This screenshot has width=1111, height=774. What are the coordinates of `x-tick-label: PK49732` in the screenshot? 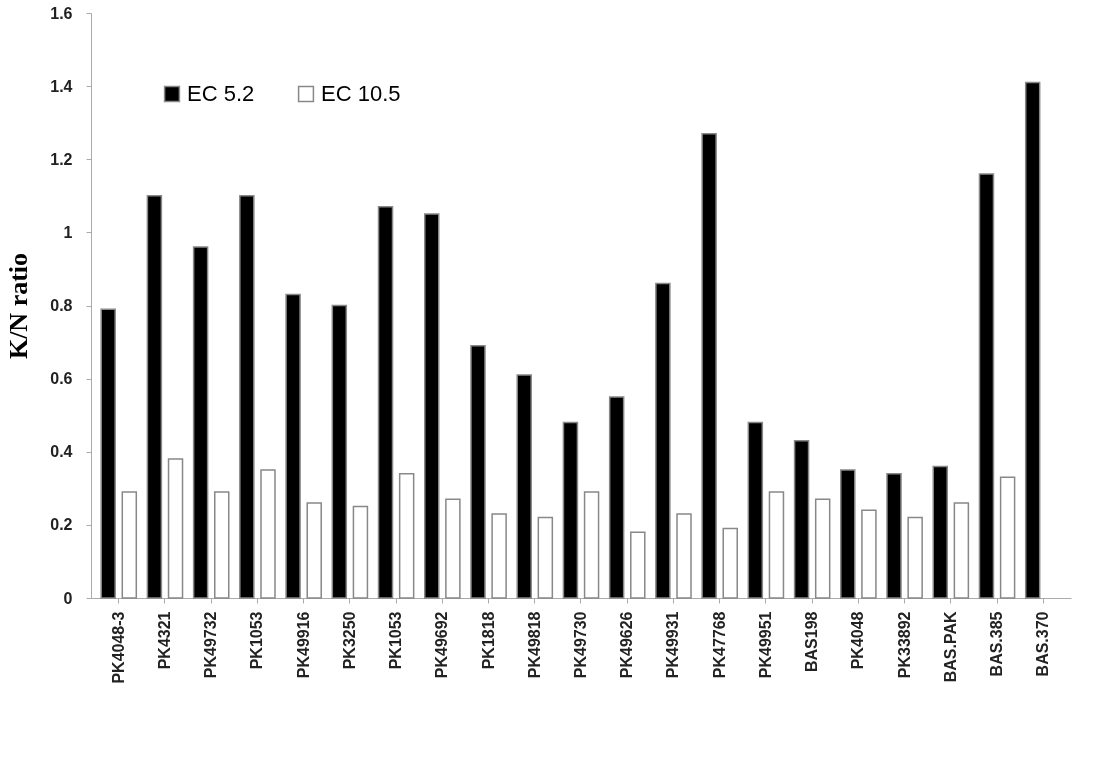 It's located at (211, 645).